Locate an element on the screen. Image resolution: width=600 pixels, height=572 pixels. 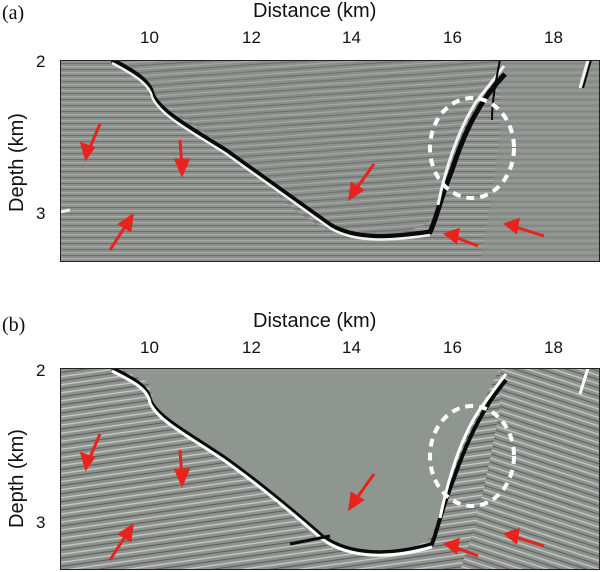
panel-a-right-flank is located at coordinates (471, 135).